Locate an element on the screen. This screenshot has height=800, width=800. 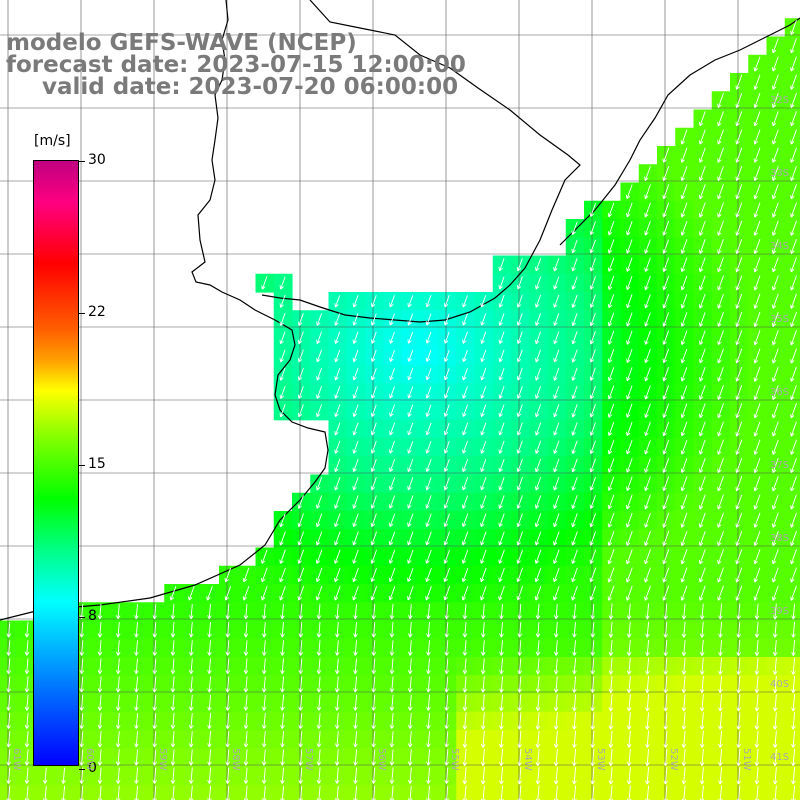
latitude-label: 33S is located at coordinates (780, 173).